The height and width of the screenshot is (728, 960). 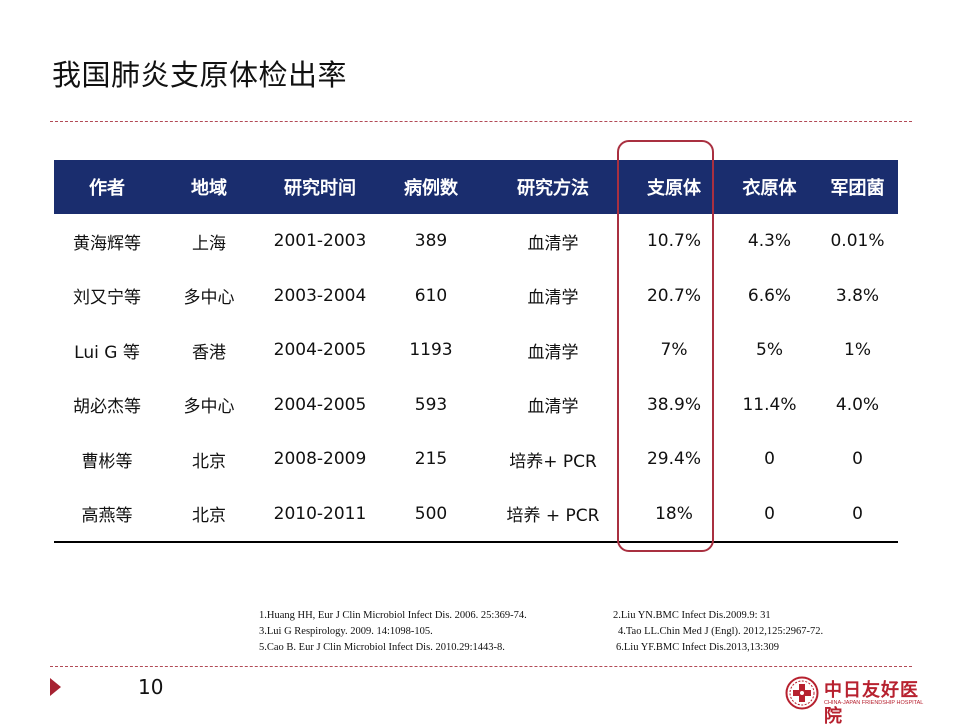 I want to click on header-region: 地域, so click(x=209, y=188).